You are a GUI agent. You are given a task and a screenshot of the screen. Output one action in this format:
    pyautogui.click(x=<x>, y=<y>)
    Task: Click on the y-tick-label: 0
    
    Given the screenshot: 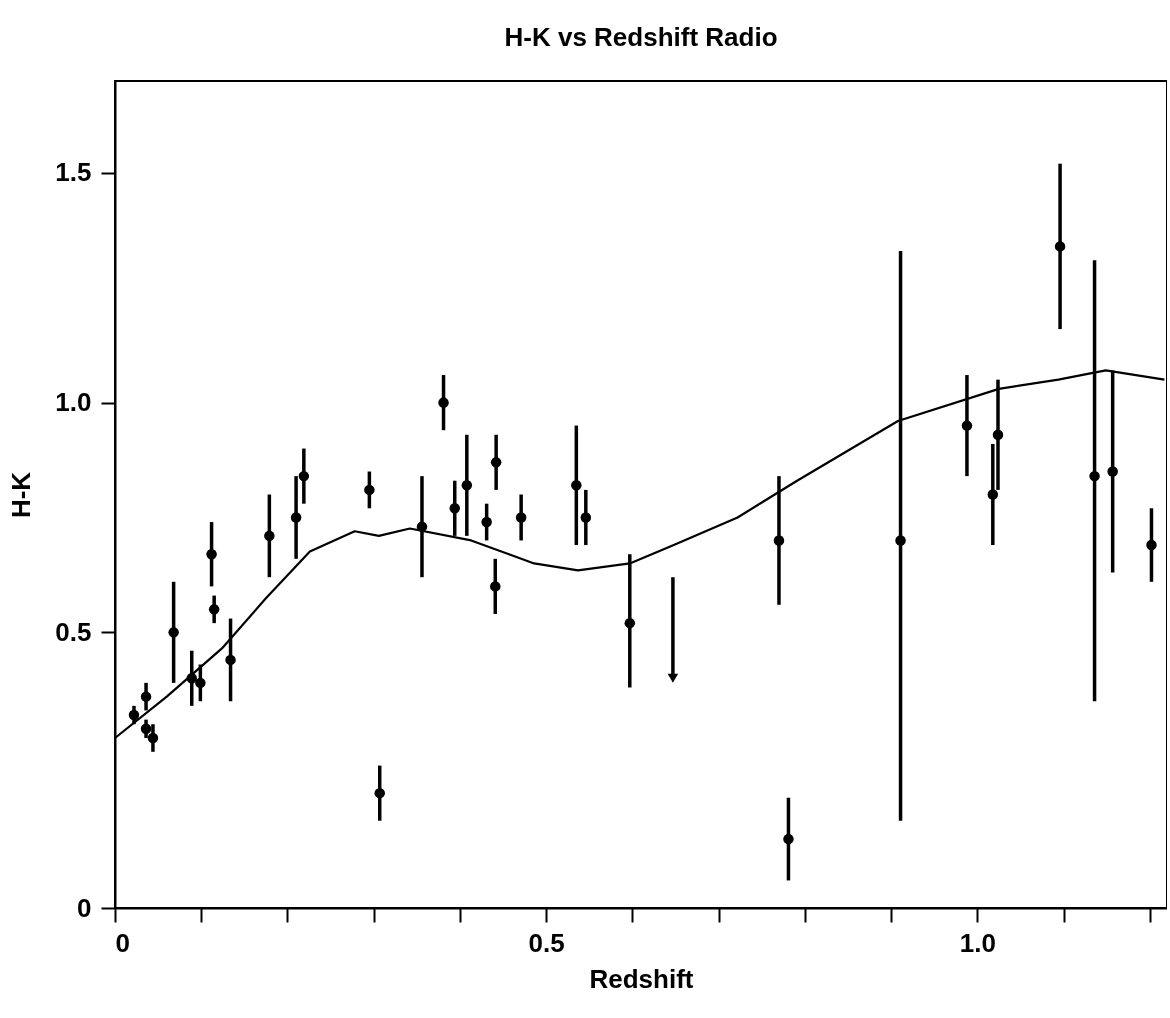 What is the action you would take?
    pyautogui.click(x=84, y=907)
    